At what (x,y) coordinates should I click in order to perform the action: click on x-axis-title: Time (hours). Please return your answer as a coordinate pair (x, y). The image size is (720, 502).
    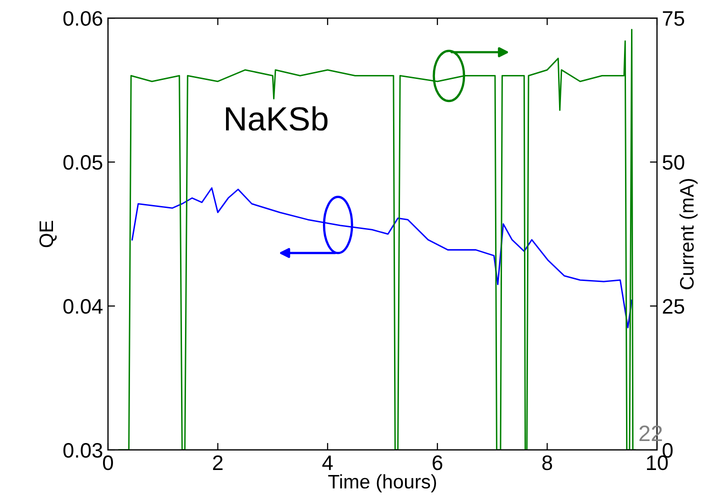
    Looking at the image, I should click on (382, 483).